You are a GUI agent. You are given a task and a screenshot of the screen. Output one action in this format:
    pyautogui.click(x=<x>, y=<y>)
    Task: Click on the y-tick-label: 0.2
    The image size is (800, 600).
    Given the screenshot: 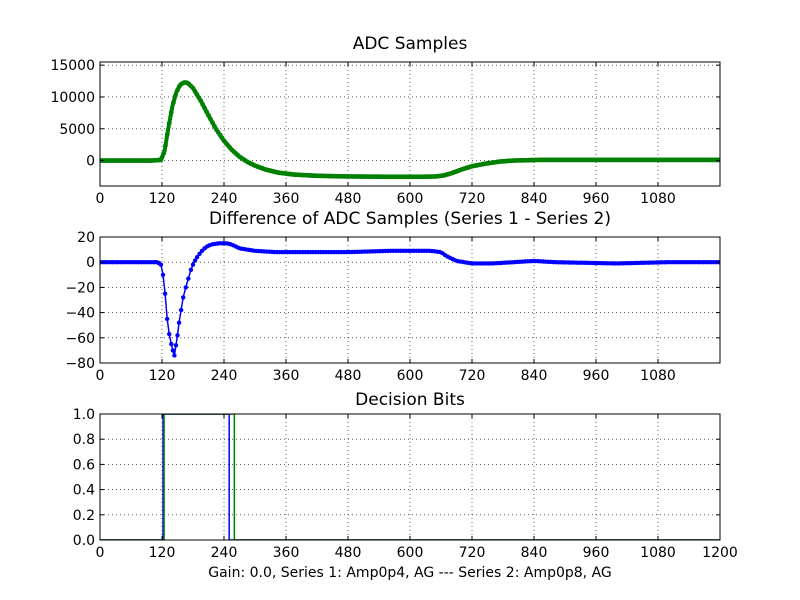 What is the action you would take?
    pyautogui.click(x=84, y=516)
    